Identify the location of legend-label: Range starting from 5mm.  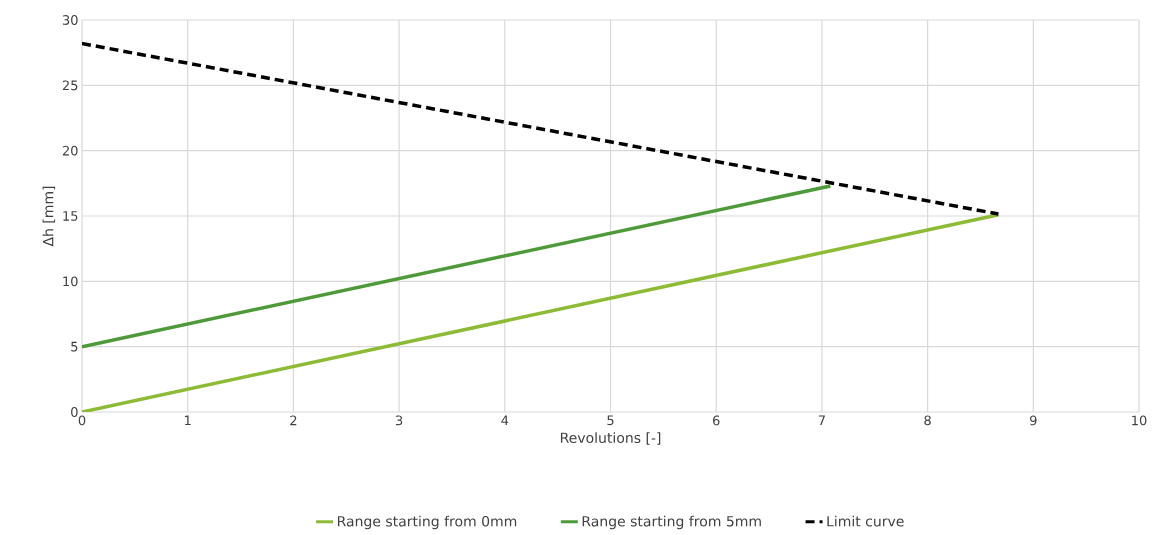
(671, 522).